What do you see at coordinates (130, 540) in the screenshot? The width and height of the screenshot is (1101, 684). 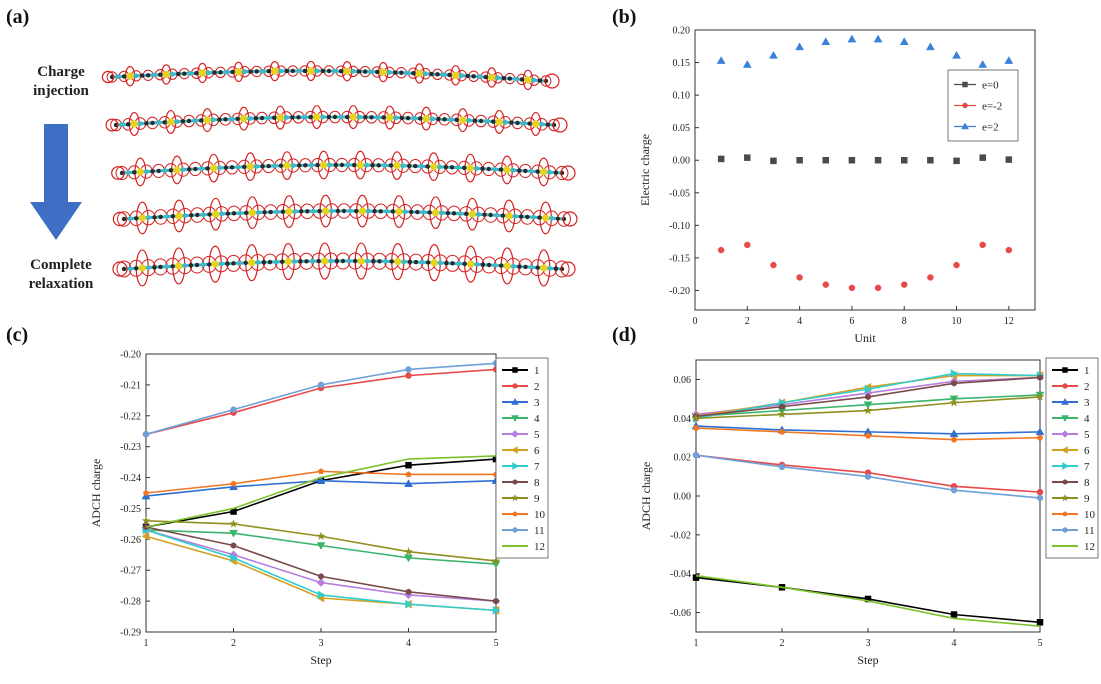 I see `y-tick-label: -0.26` at bounding box center [130, 540].